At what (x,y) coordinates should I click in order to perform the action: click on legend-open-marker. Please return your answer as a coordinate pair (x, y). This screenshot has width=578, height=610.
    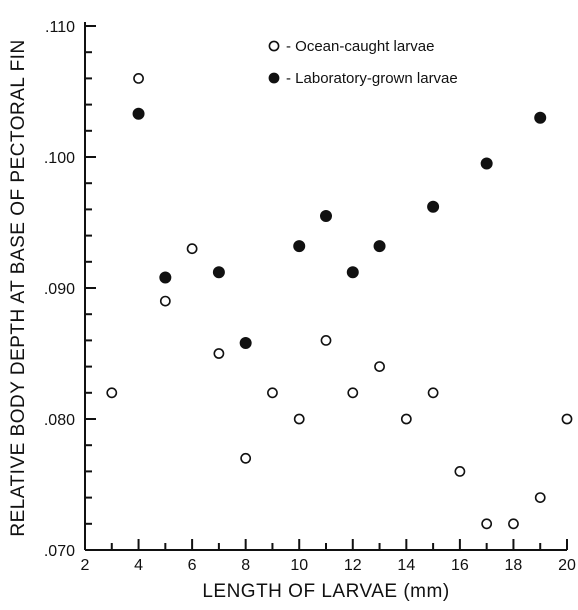
    Looking at the image, I should click on (274, 46).